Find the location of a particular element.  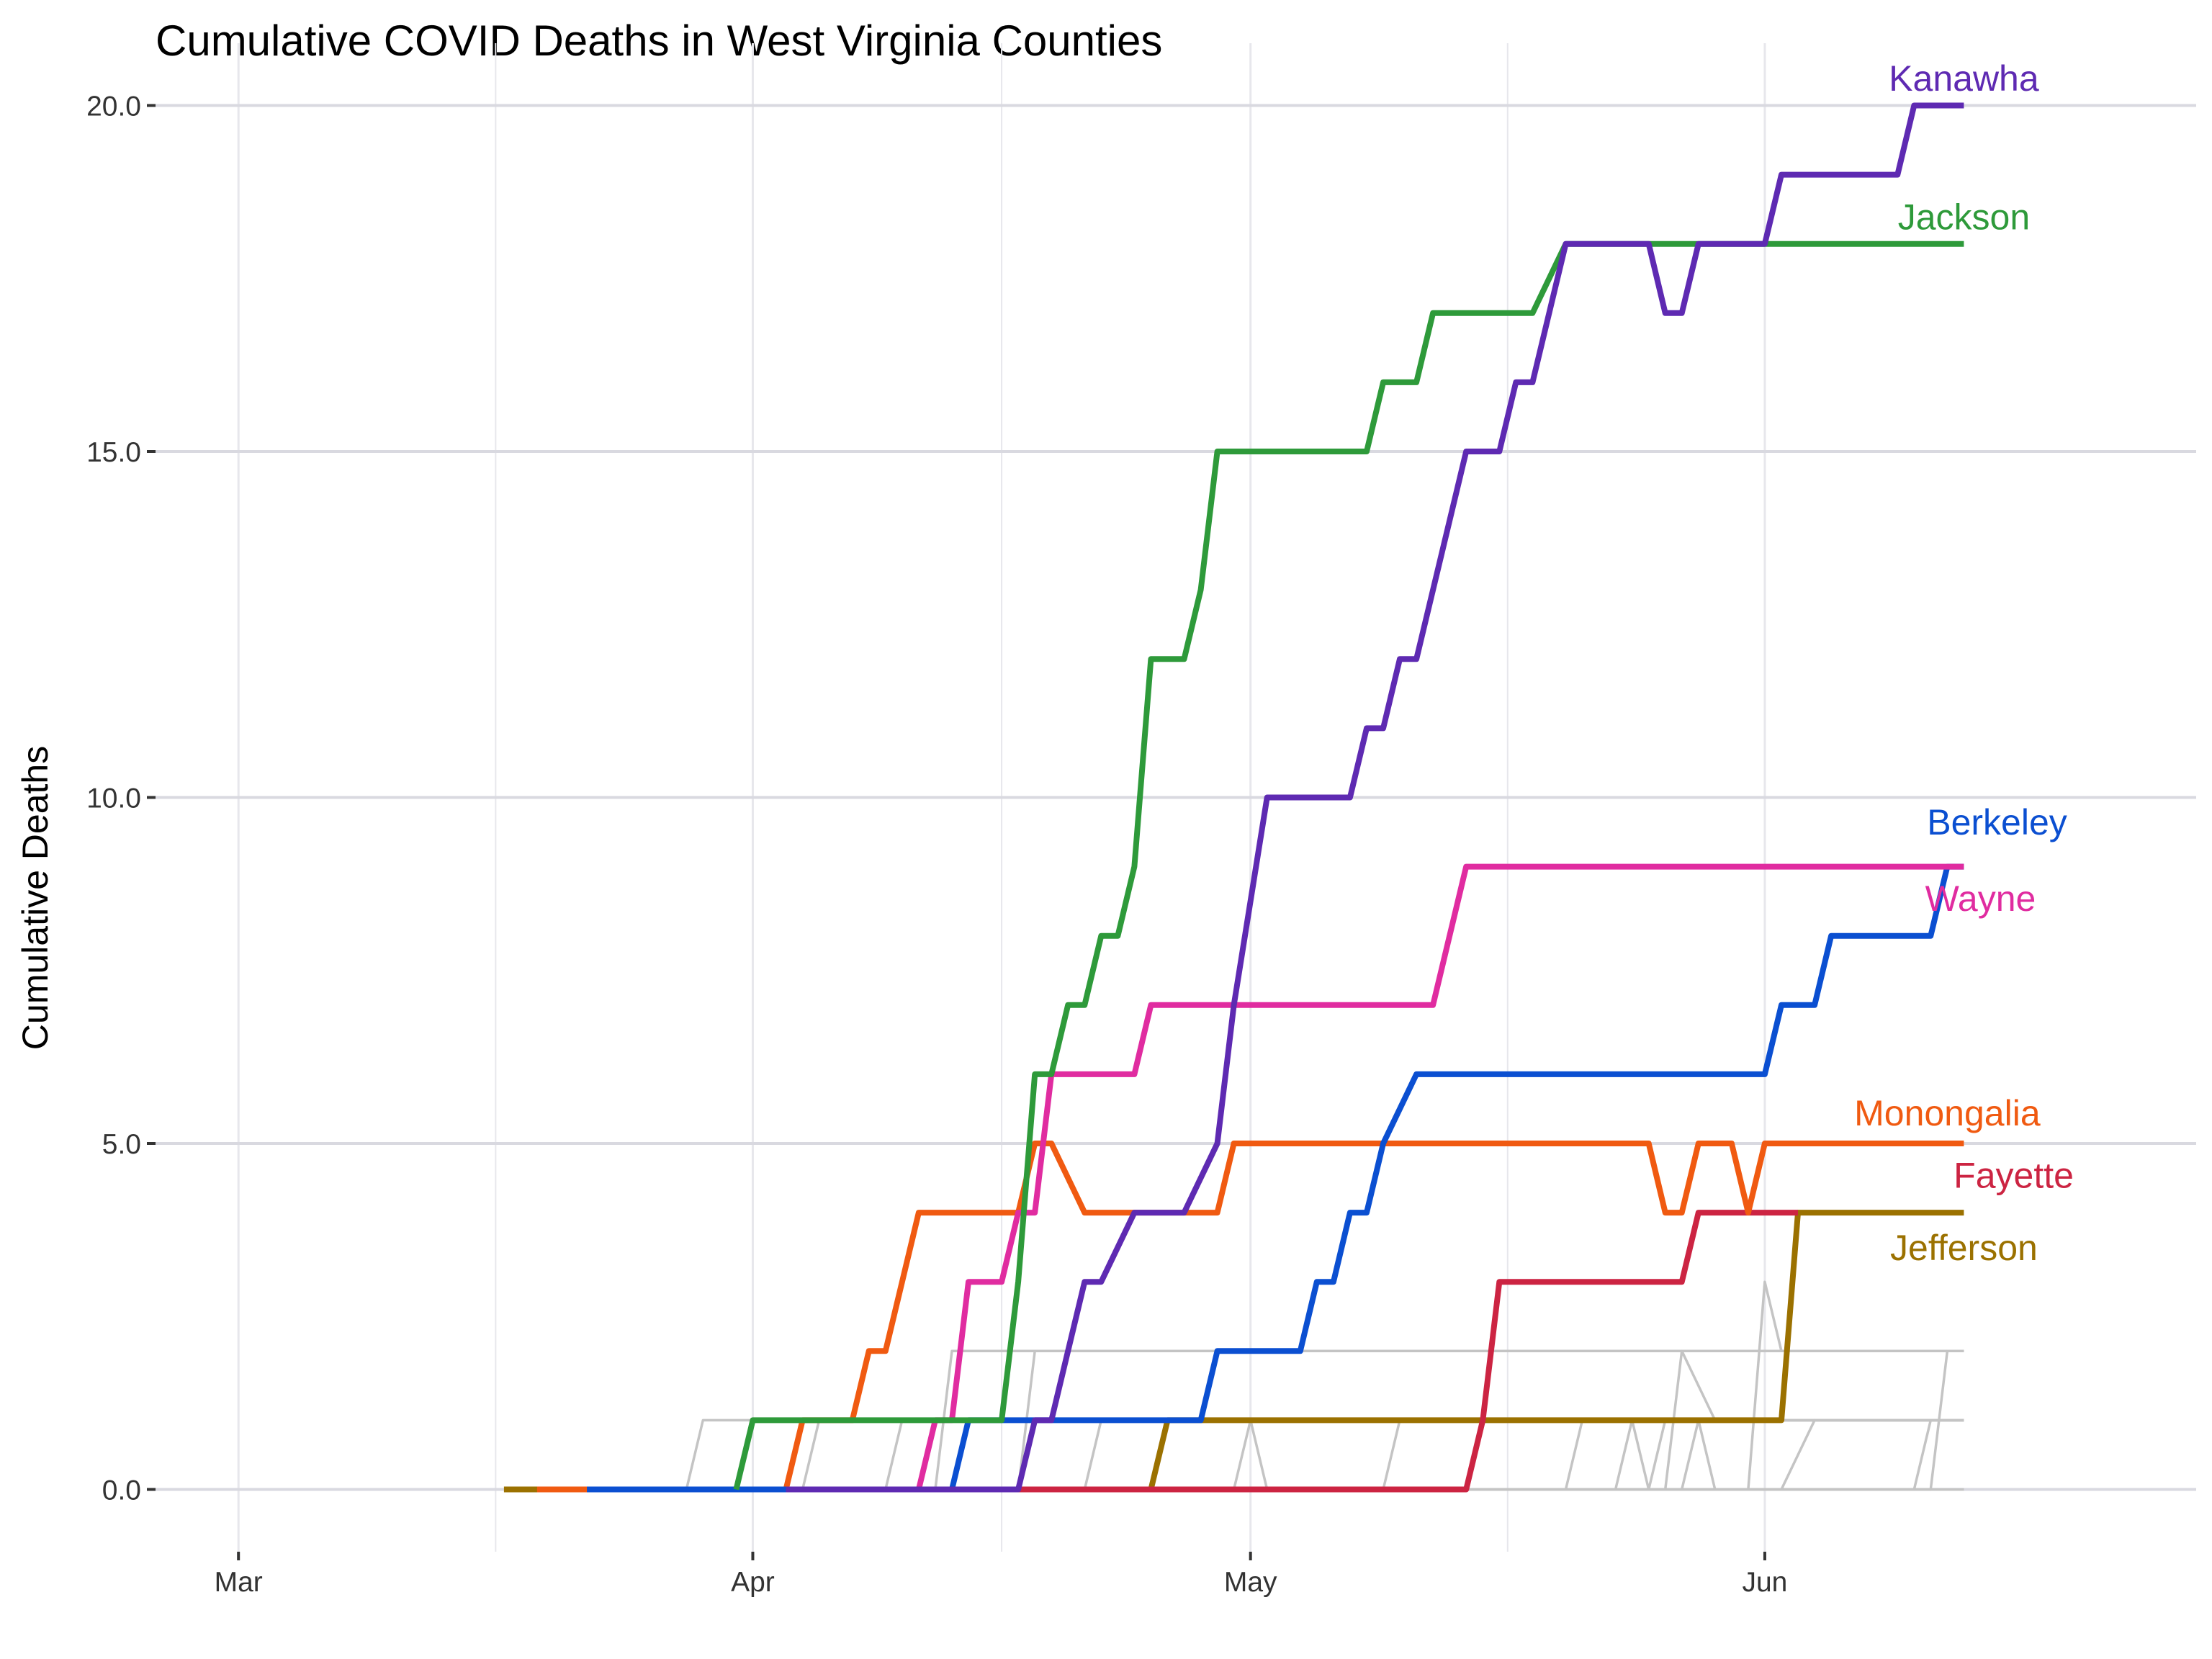

x-tick-label: Jun is located at coordinates (1764, 1582).